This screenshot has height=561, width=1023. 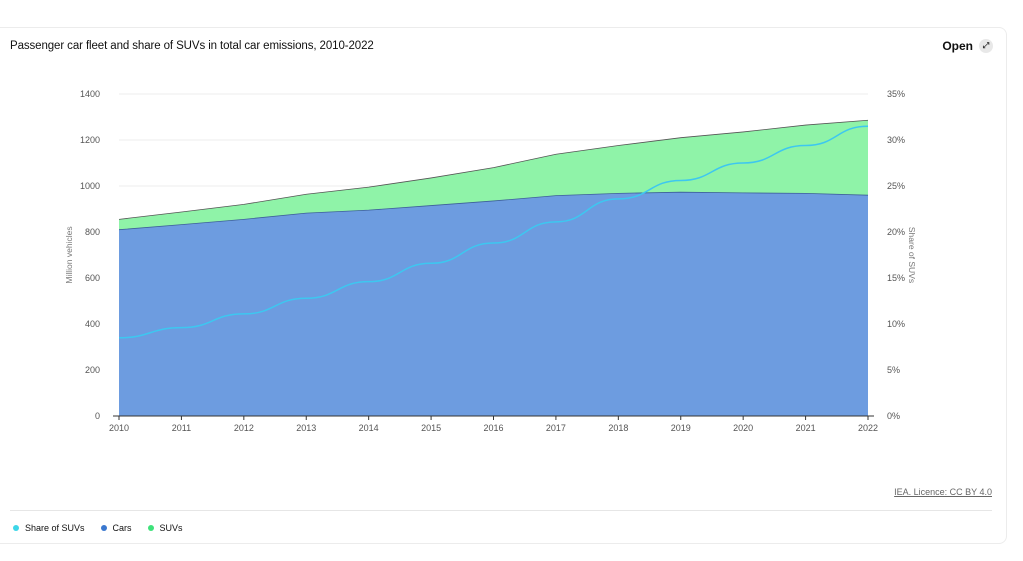 I want to click on legend-dot-suvs, so click(x=150, y=528).